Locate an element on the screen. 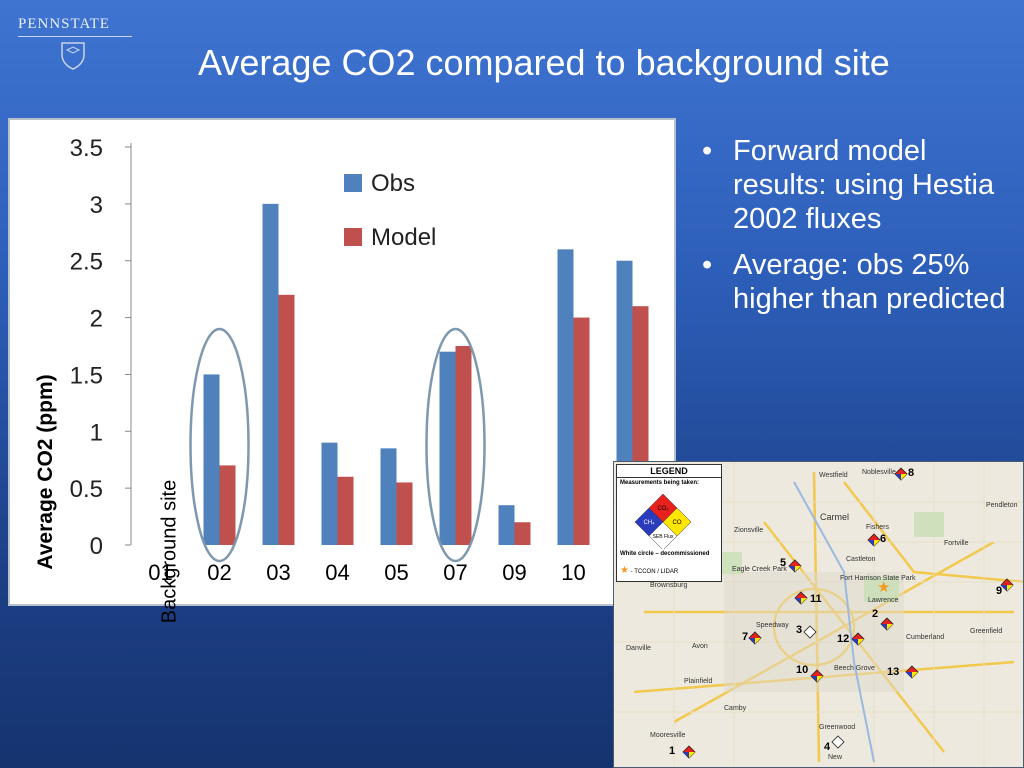 The width and height of the screenshot is (1024, 768). x-tick-label: 05 is located at coordinates (396, 572).